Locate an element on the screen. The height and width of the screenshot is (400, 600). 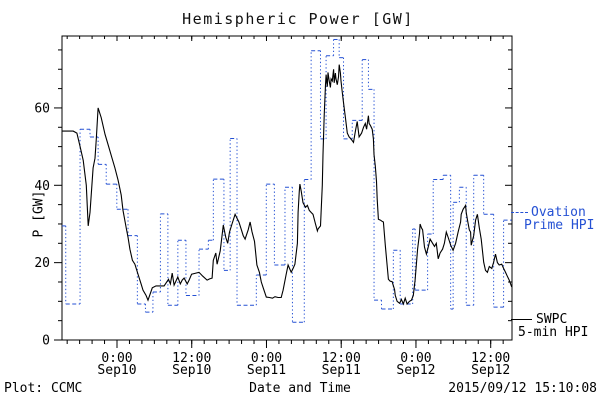
y-tick-label: 60 is located at coordinates (42, 108).